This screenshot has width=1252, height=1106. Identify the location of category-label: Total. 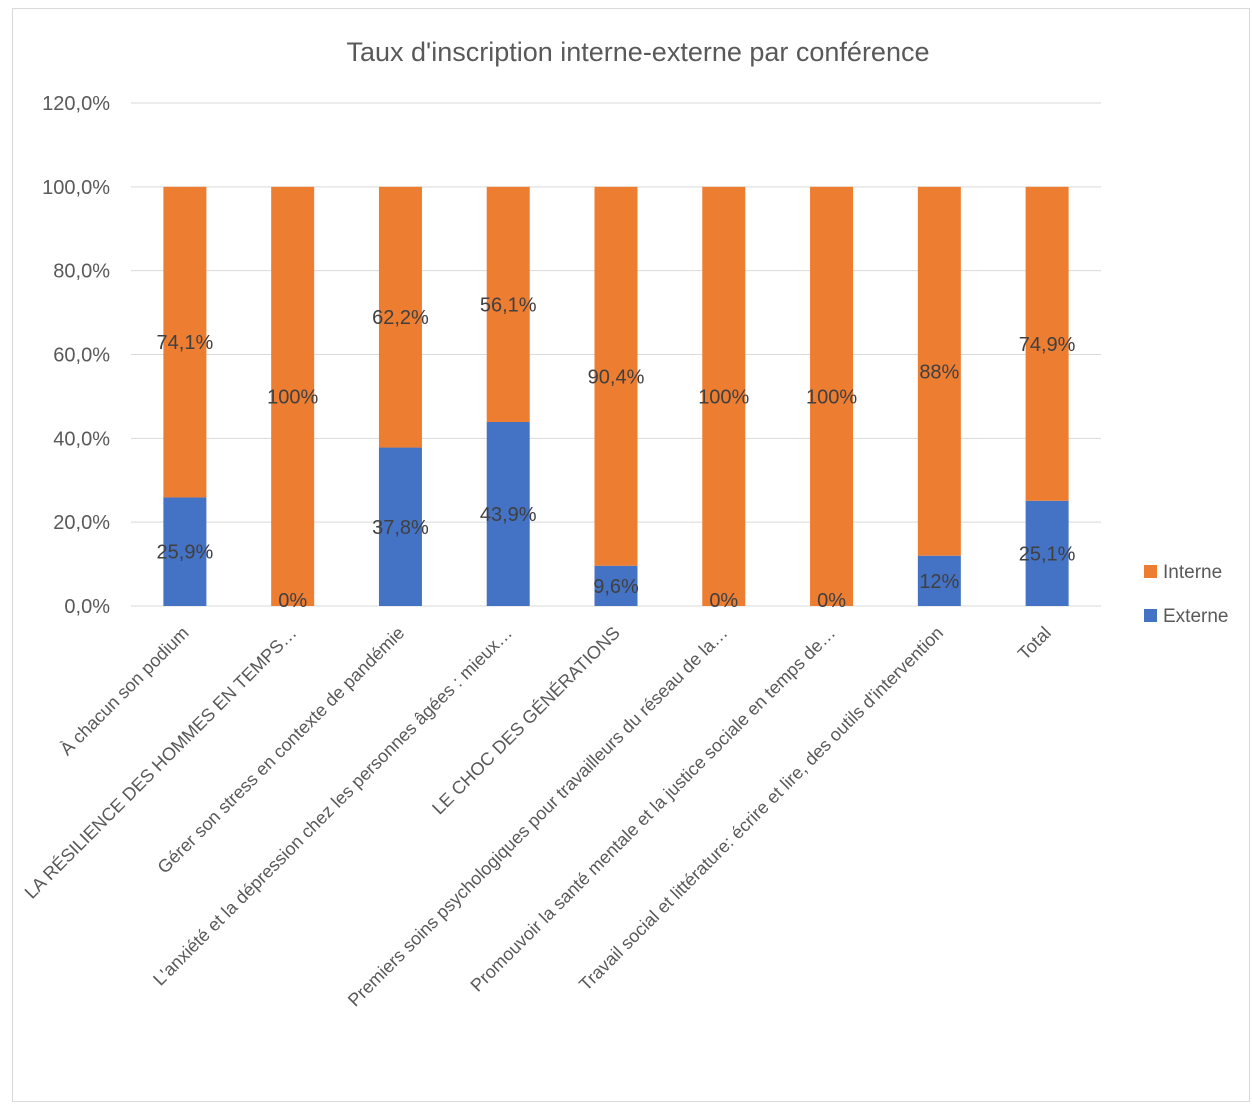
(1034, 643).